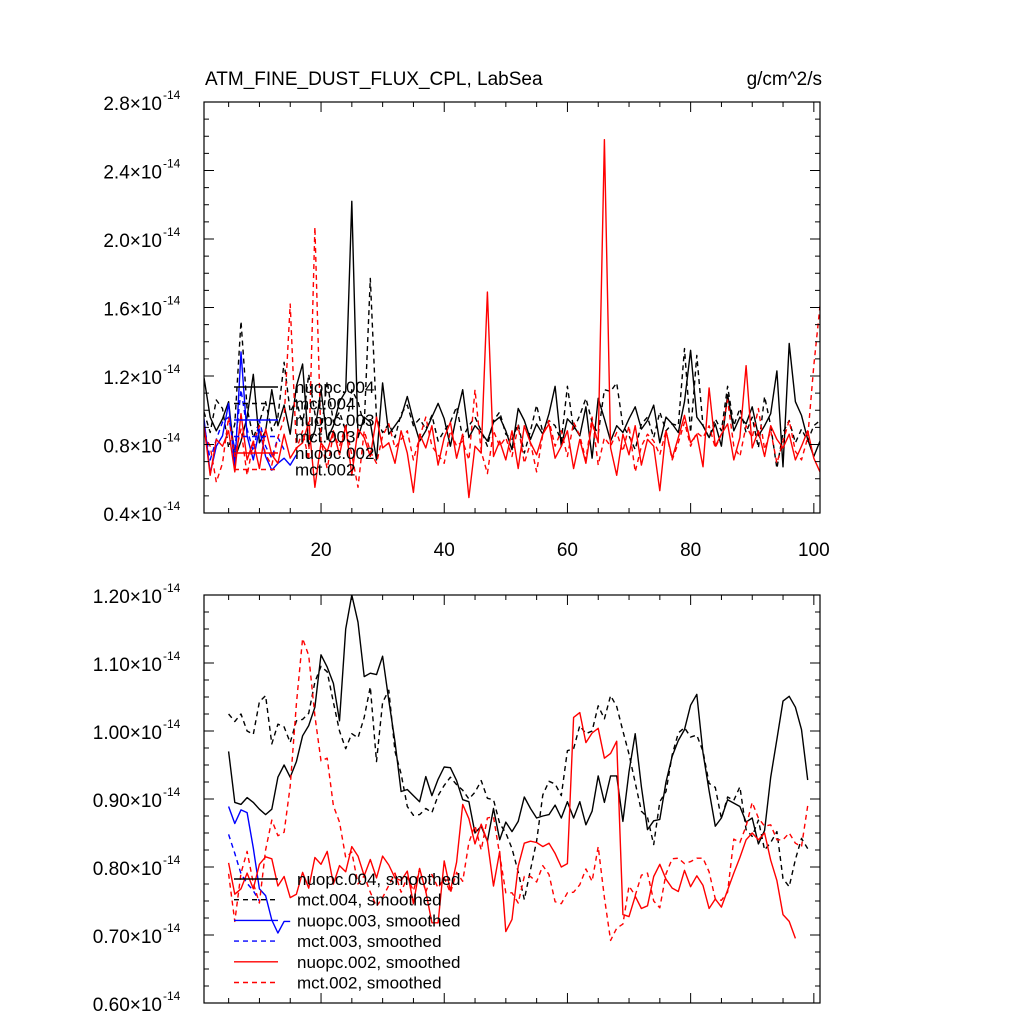 This screenshot has height=1024, width=1024. I want to click on series-line-nuopc-003-smoothed, so click(259, 870).